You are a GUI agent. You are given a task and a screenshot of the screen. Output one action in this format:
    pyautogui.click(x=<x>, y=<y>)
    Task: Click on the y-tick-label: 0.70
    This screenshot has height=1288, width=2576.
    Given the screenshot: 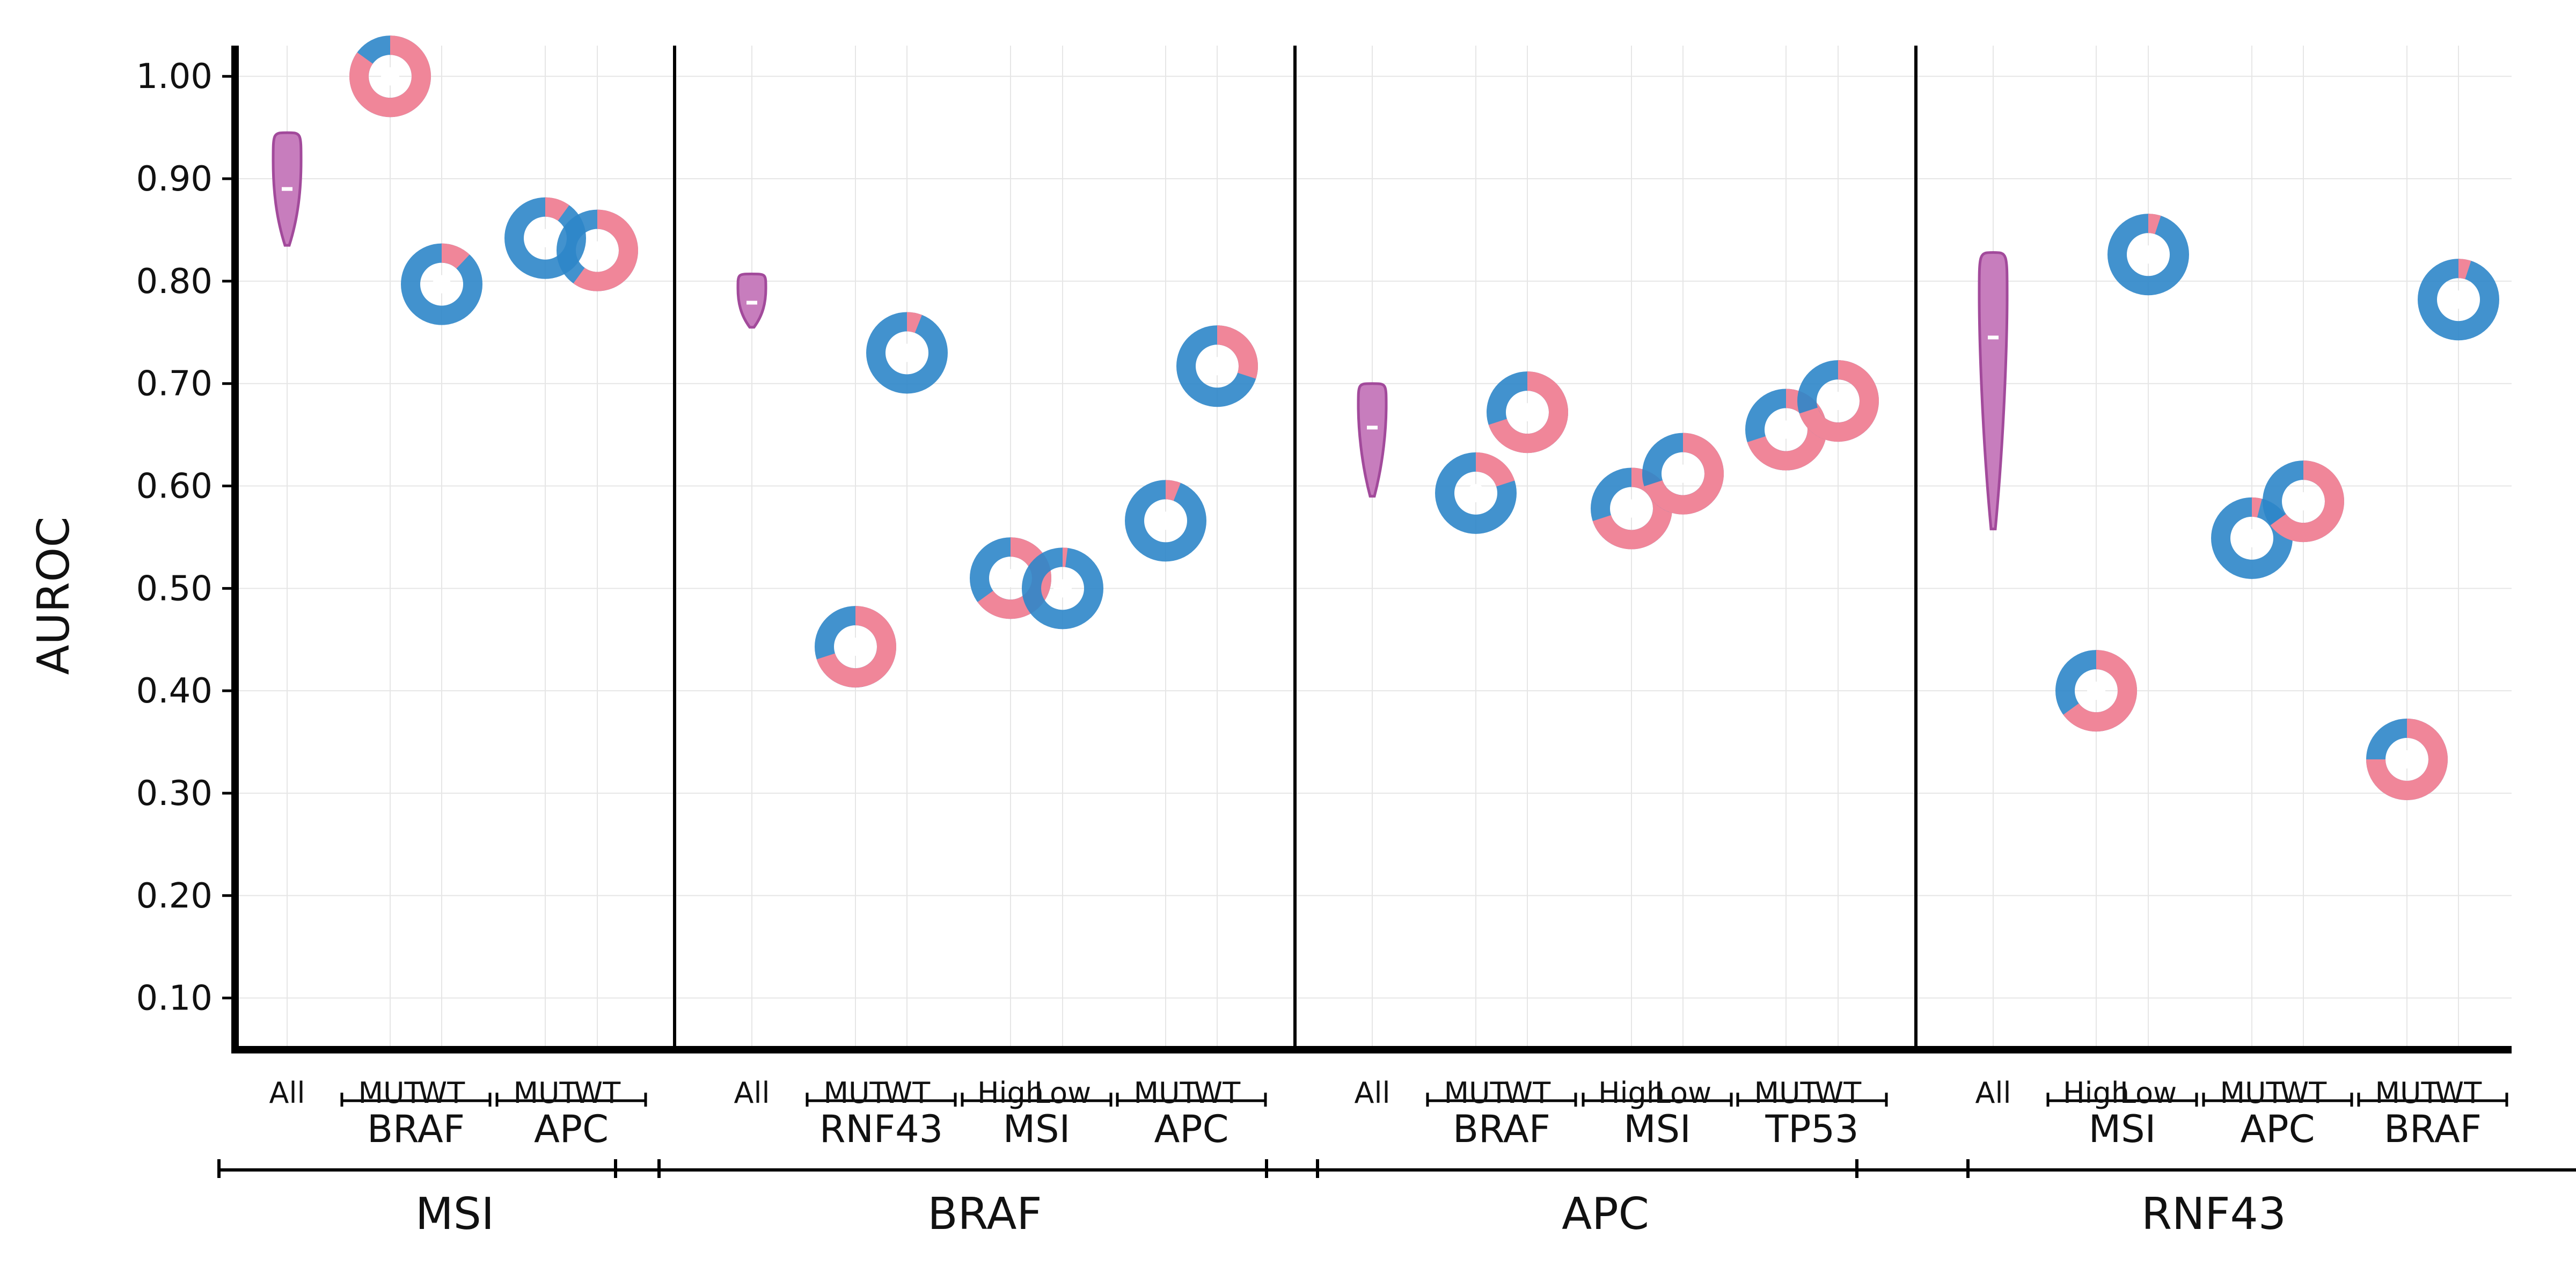 What is the action you would take?
    pyautogui.click(x=174, y=384)
    